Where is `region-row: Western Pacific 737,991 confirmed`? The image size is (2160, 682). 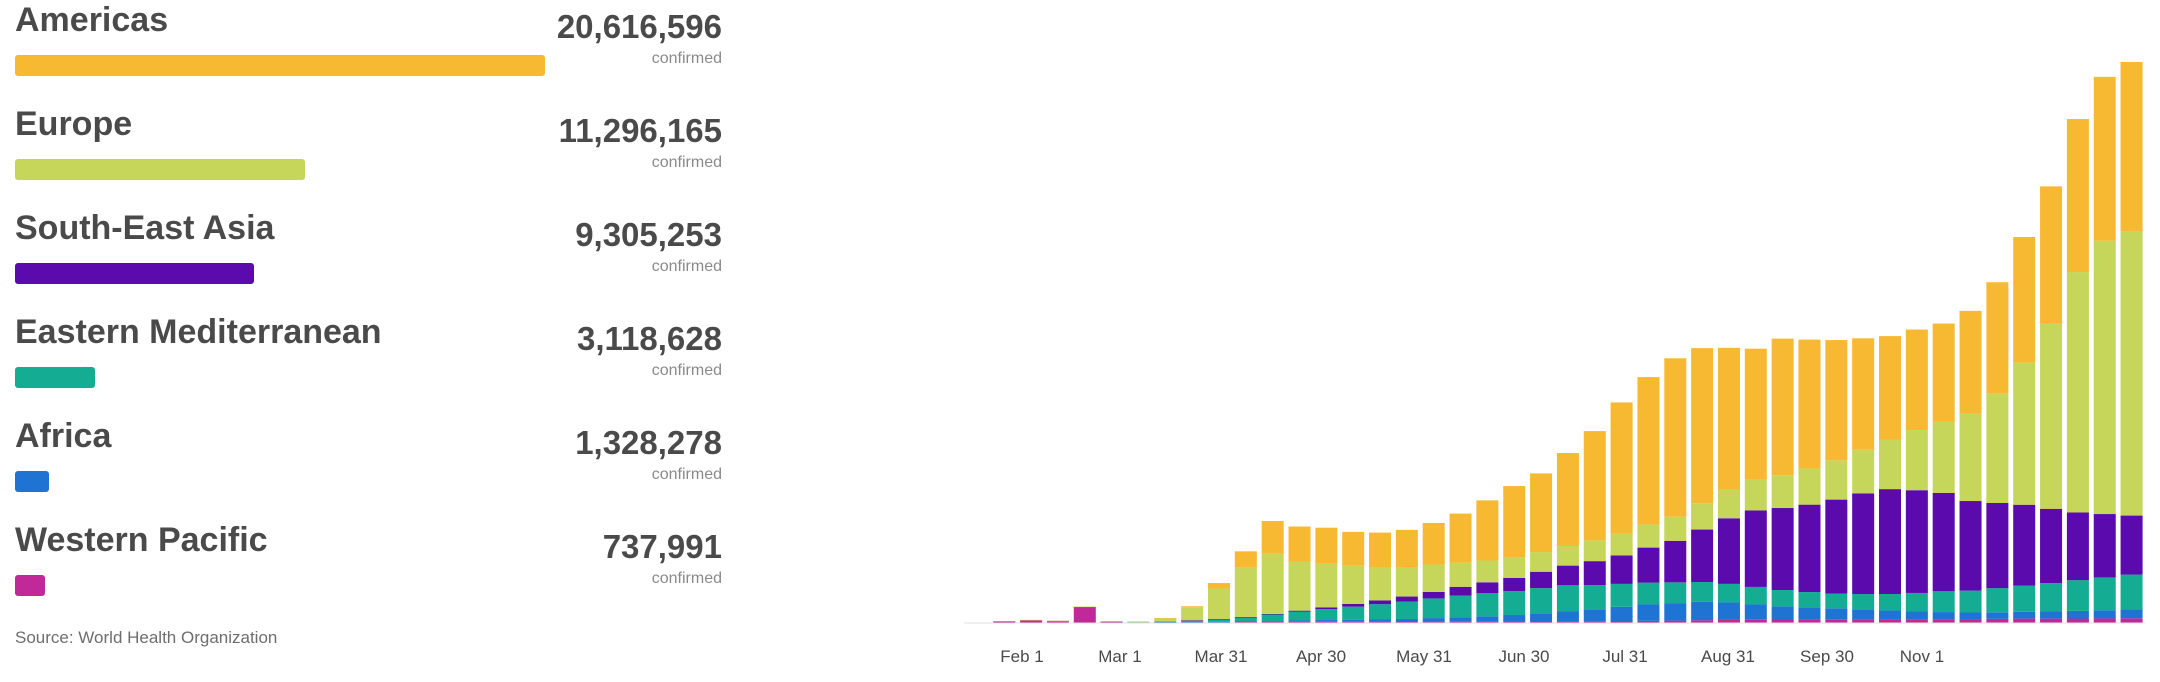 region-row: Western Pacific 737,991 confirmed is located at coordinates (370, 572).